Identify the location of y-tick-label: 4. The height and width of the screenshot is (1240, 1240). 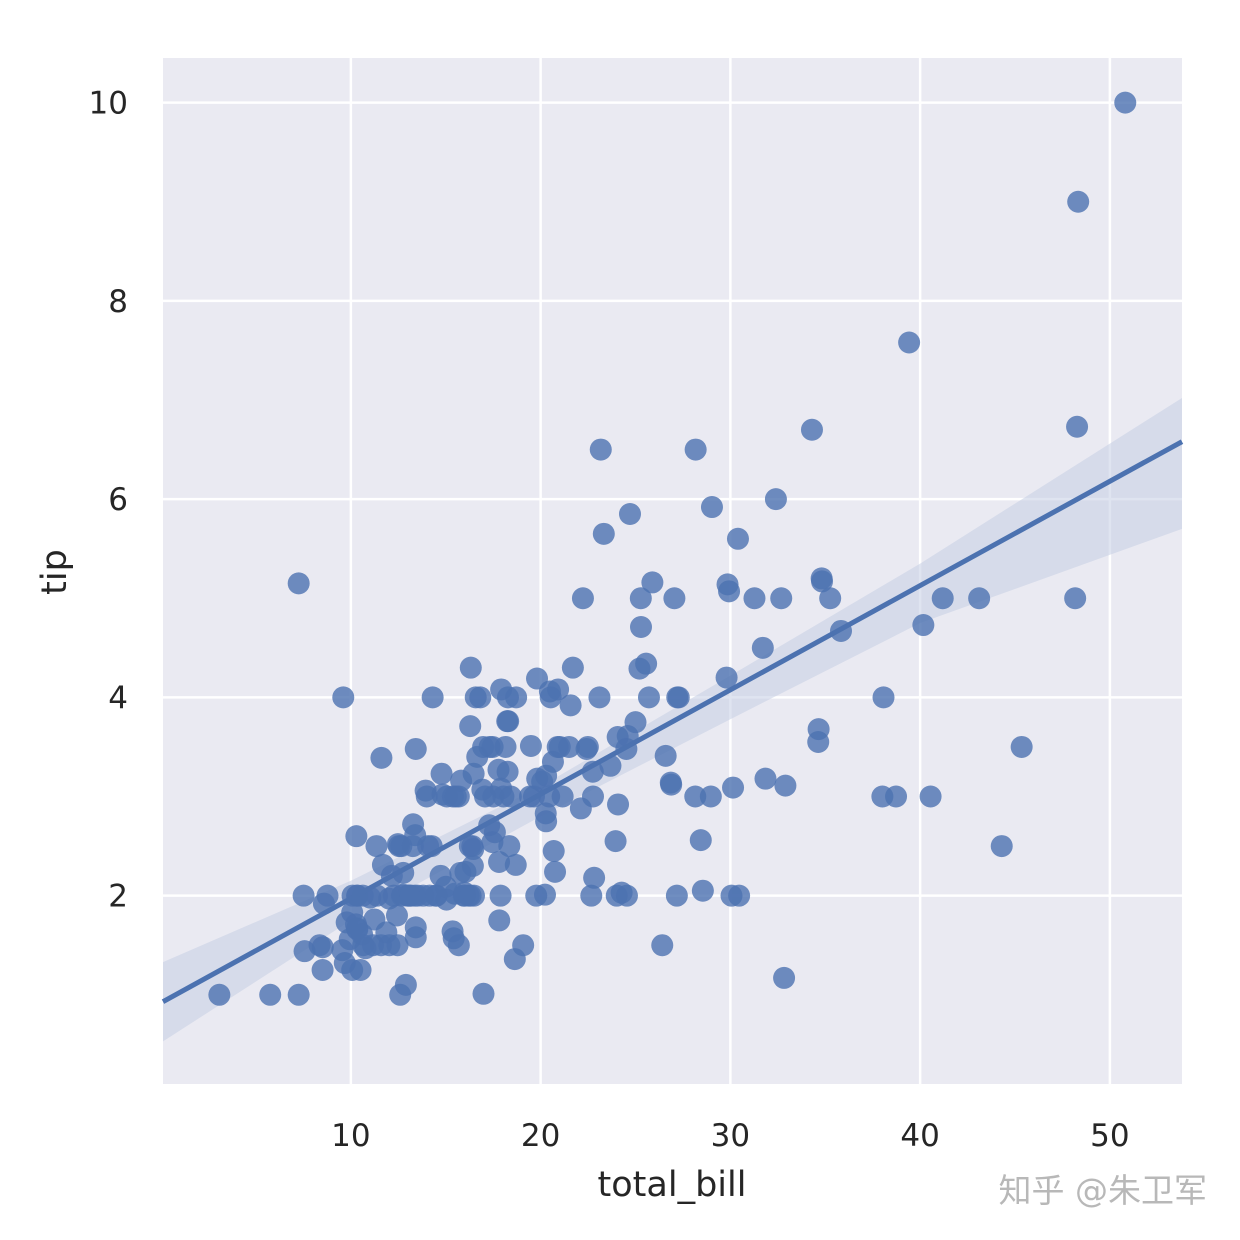
(118, 698).